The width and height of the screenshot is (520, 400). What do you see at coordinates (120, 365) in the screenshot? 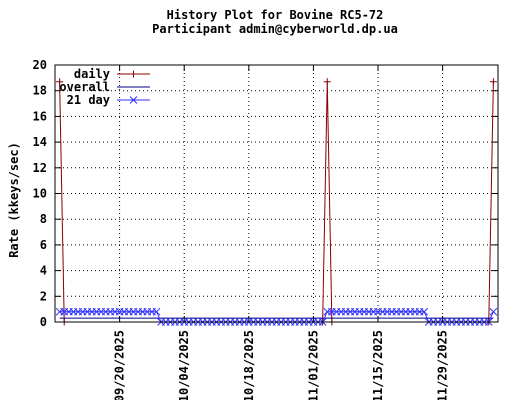
I see `x-tick-label: 09/20/2025` at bounding box center [120, 365].